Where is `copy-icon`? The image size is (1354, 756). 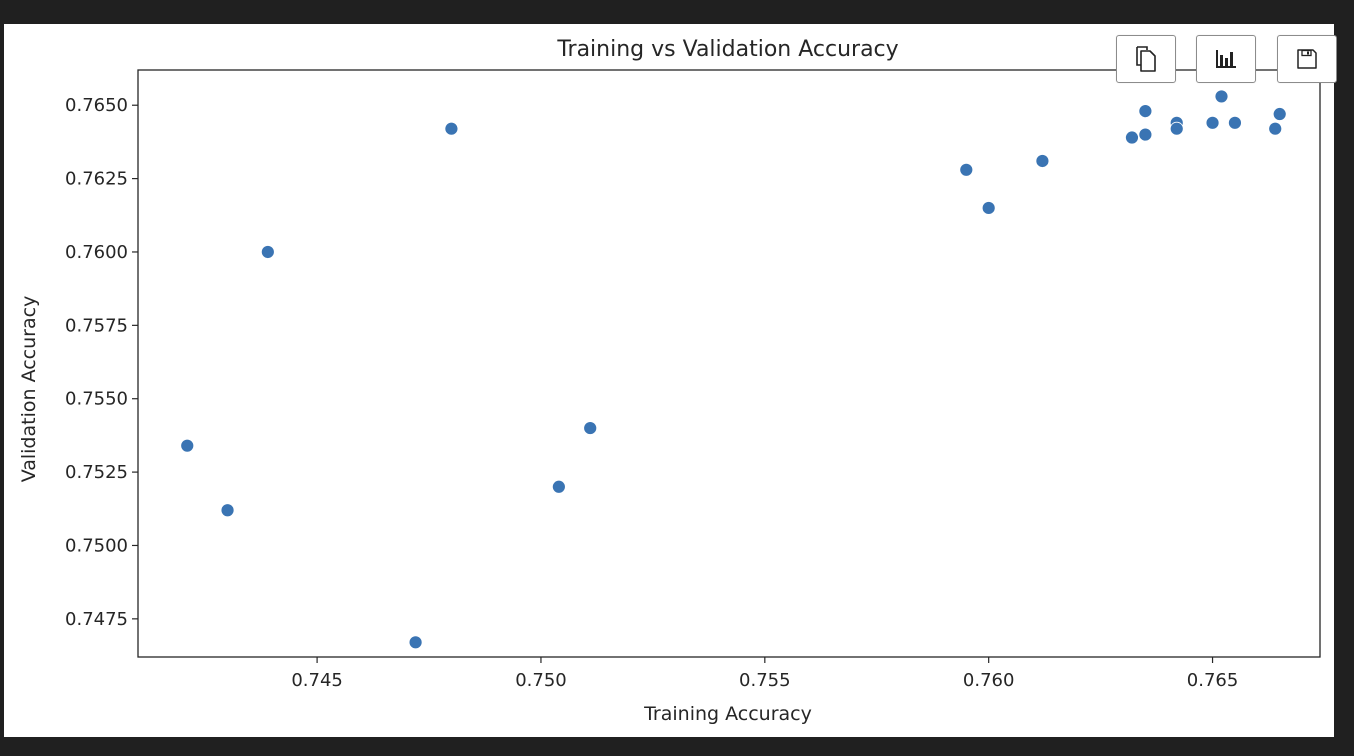 copy-icon is located at coordinates (1146, 59).